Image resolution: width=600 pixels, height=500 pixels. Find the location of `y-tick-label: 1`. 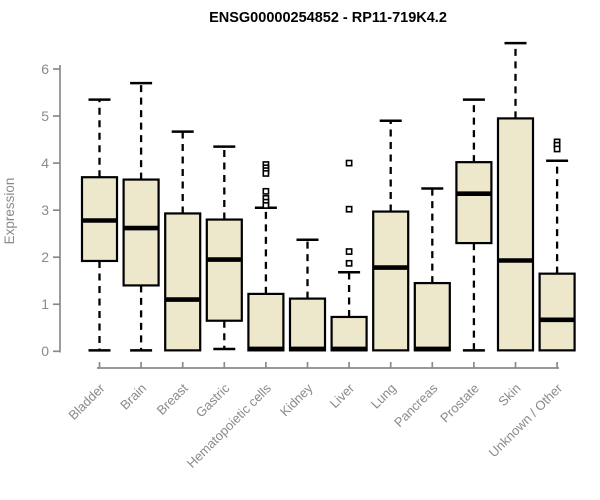

y-tick-label: 1 is located at coordinates (45, 304).